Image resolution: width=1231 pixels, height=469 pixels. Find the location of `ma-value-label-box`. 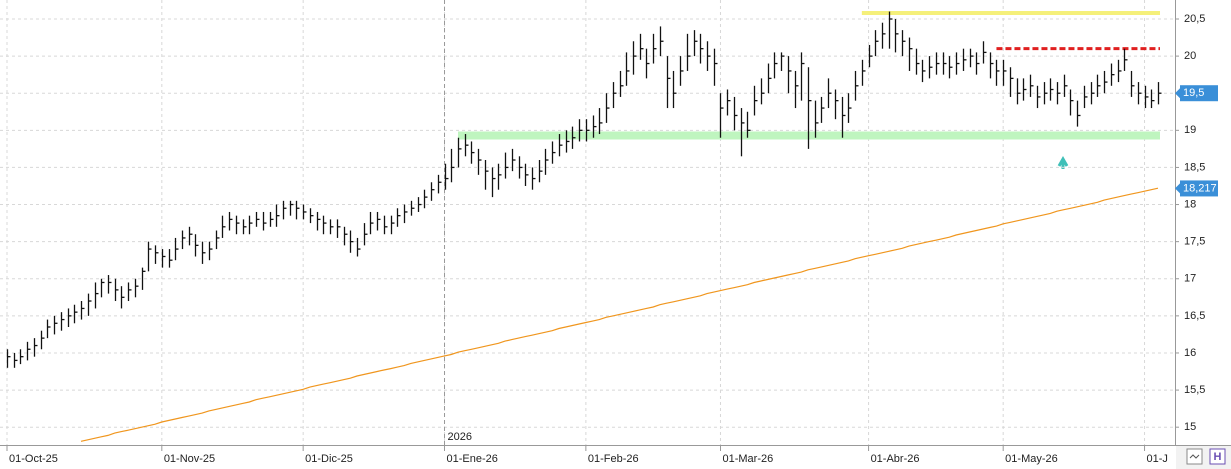

ma-value-label-box is located at coordinates (1199, 188).